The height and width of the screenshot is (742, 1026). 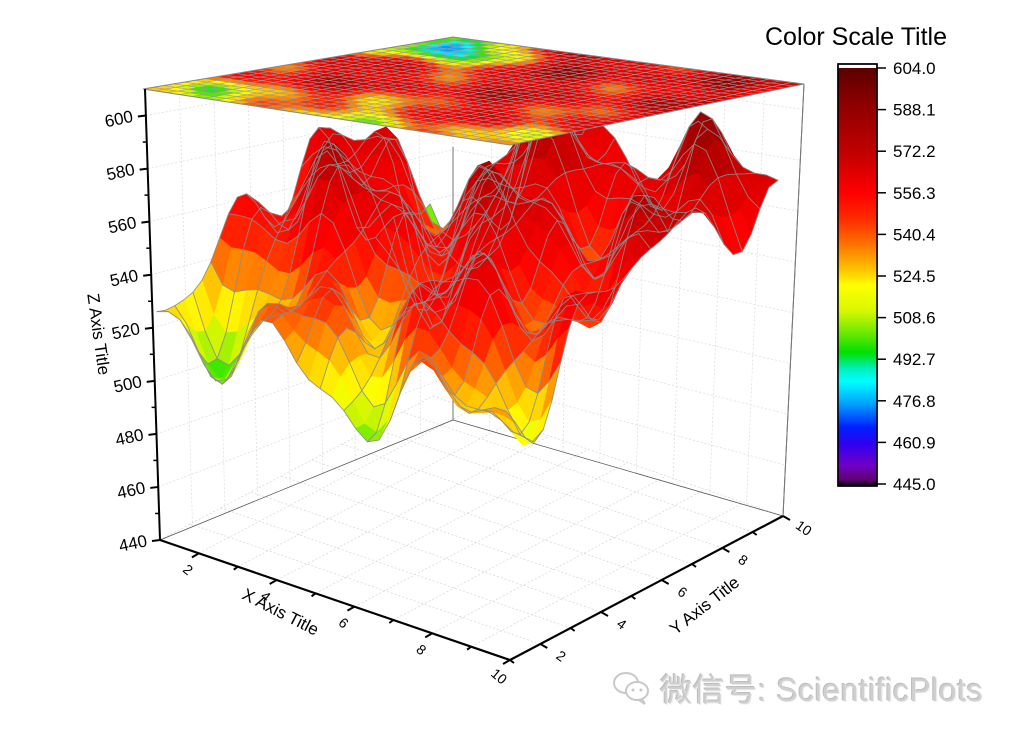 What do you see at coordinates (821, 690) in the screenshot?
I see `watermark-text: 微信号: ScientificPlots` at bounding box center [821, 690].